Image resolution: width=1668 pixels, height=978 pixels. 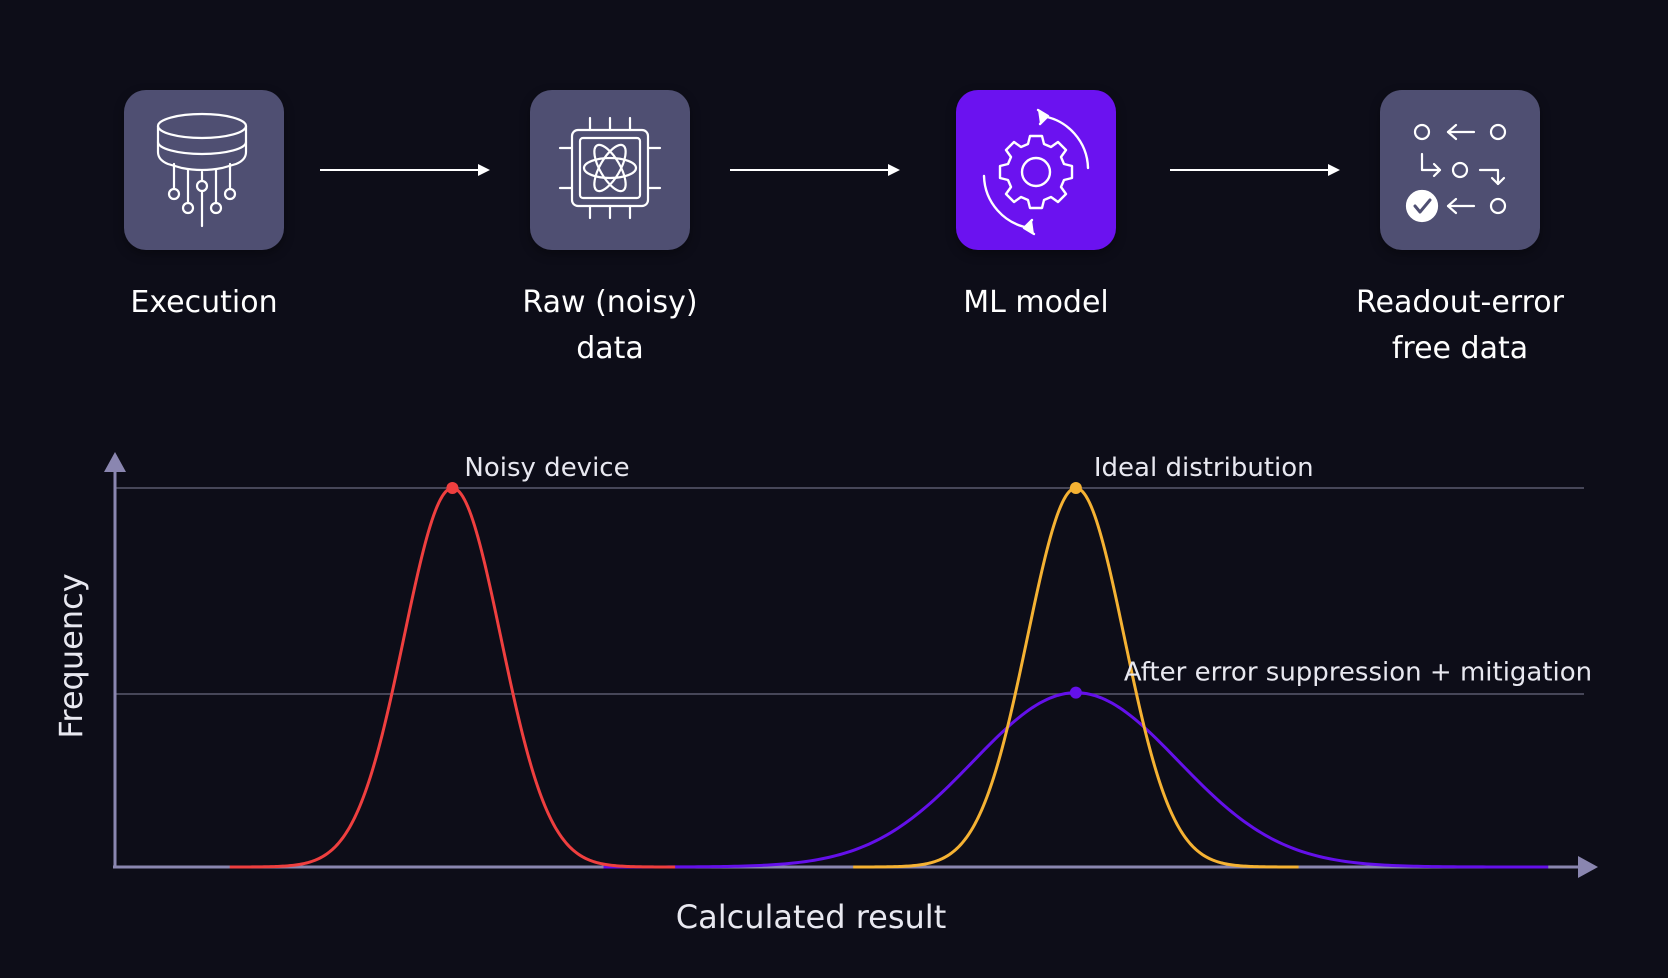 I want to click on step-label-ml-model: ML model, so click(x=1036, y=303).